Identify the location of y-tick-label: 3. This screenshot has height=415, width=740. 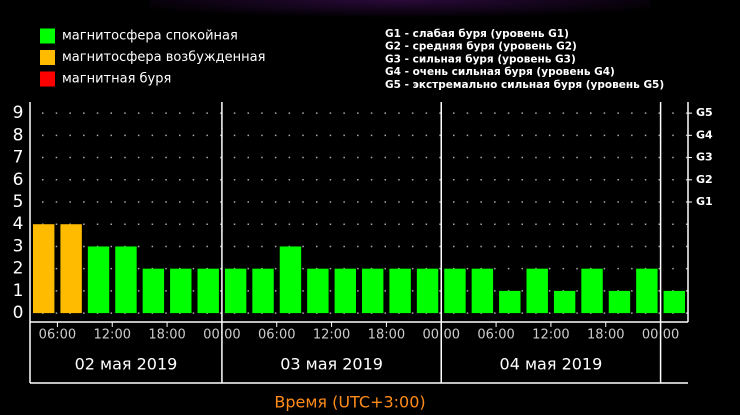
(18, 246).